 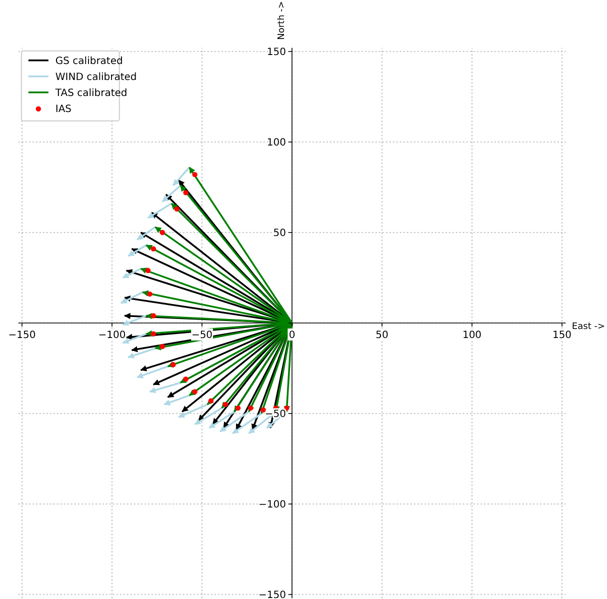 What do you see at coordinates (202, 335) in the screenshot?
I see `x-tick-label: −50` at bounding box center [202, 335].